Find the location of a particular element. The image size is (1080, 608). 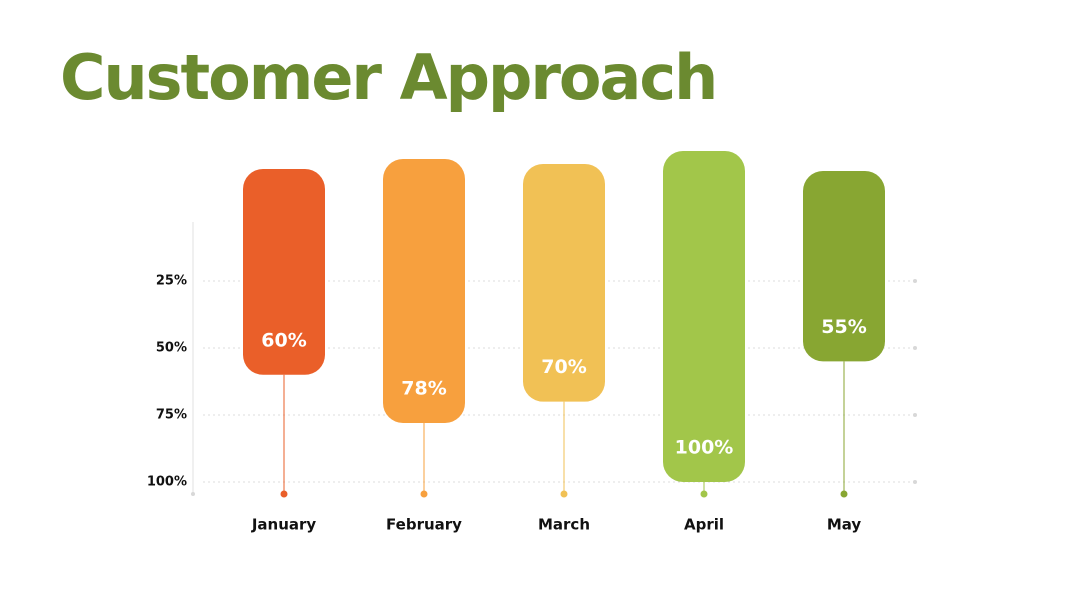

value-label: 55% is located at coordinates (843, 327).